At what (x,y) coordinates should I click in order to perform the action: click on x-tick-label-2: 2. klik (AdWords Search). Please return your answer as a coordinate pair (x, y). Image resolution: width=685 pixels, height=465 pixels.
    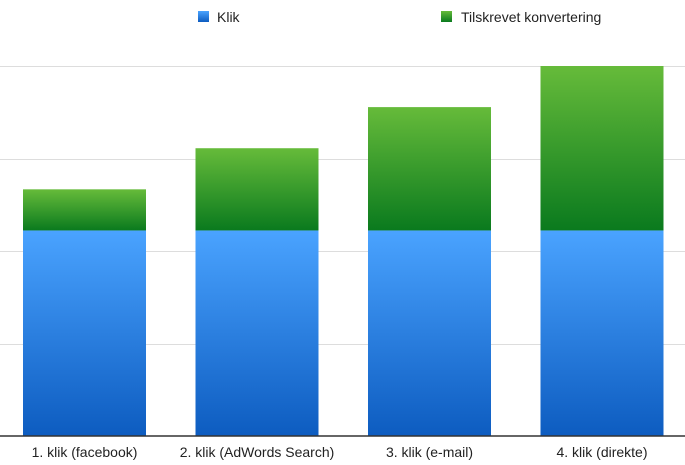
    Looking at the image, I should click on (257, 452).